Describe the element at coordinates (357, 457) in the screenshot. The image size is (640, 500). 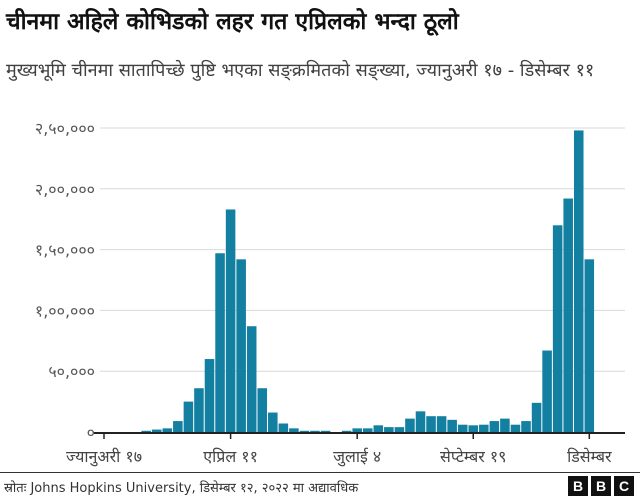
I see `x-tick-label: जुलाई ४` at that location.